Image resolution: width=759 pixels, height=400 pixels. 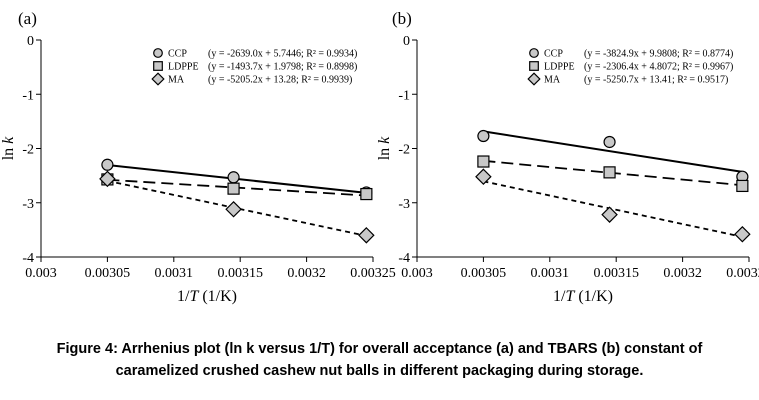 What do you see at coordinates (402, 18) in the screenshot?
I see `panel-label: (b)` at bounding box center [402, 18].